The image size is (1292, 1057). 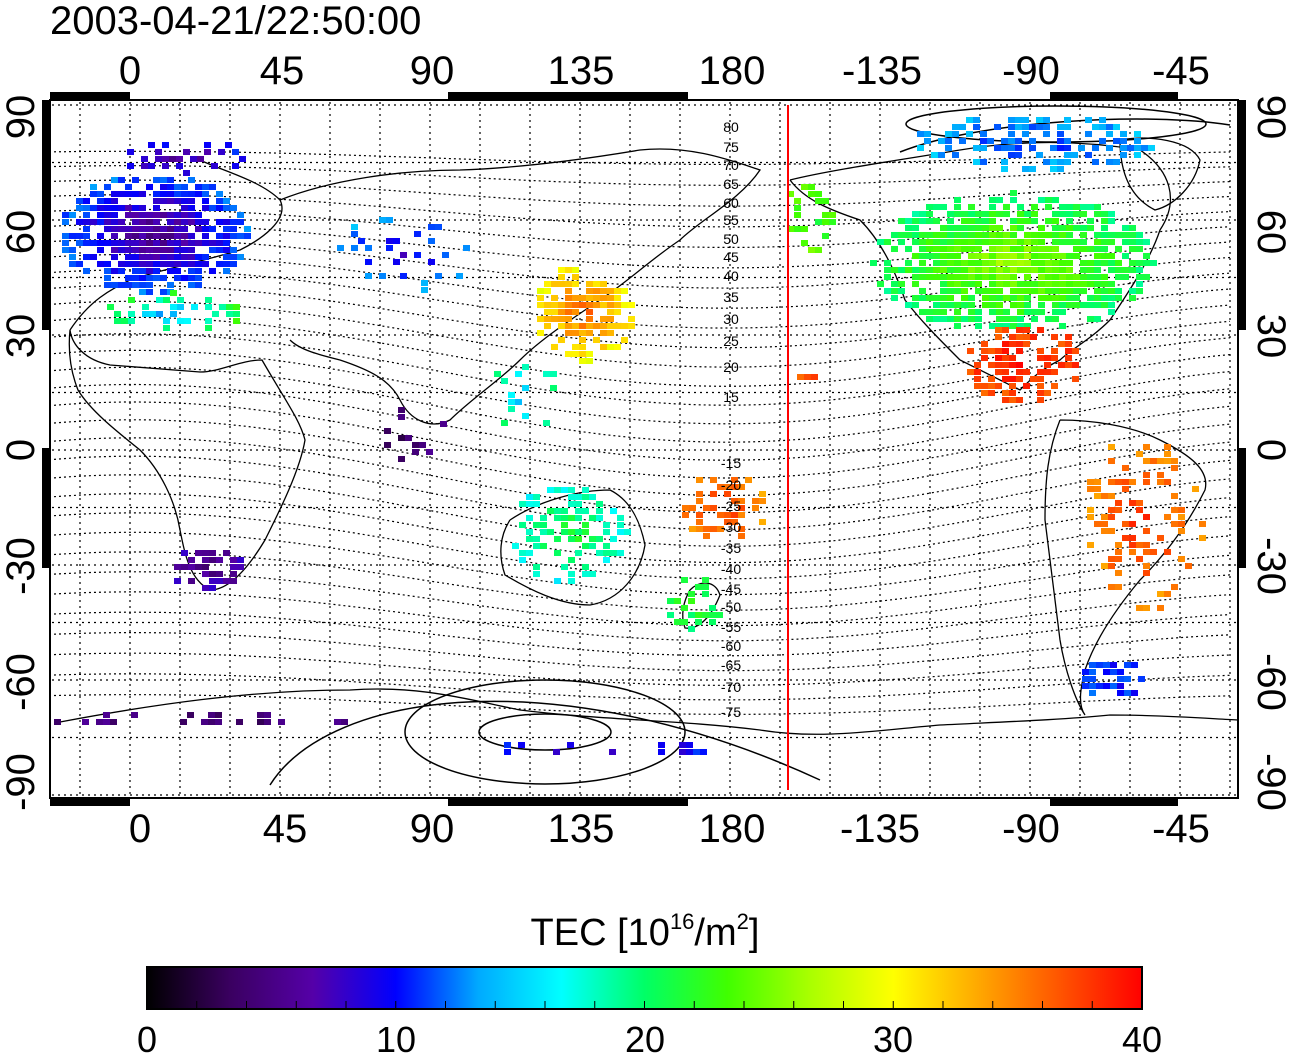 I want to click on lon-top-180: 180, so click(x=732, y=71).